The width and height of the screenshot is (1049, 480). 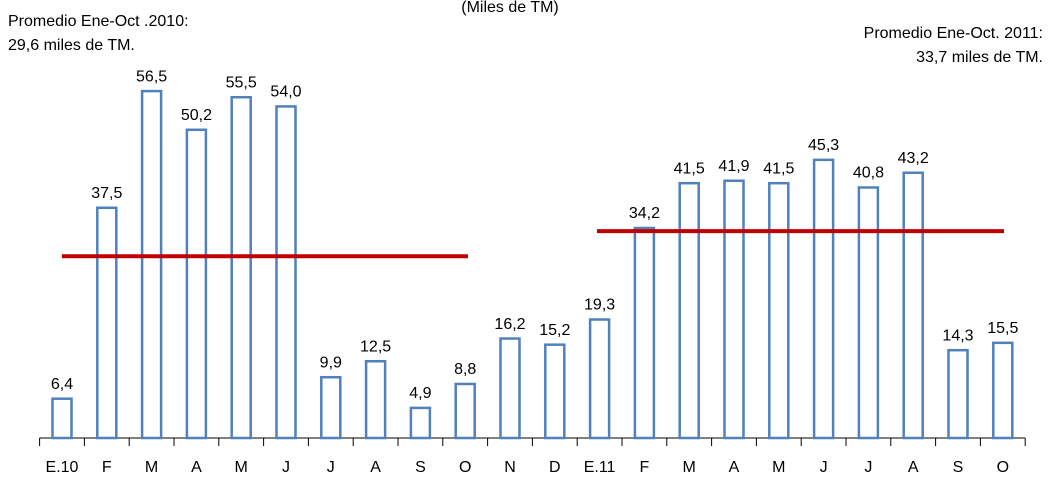 I want to click on value-label: 41,9, so click(x=733, y=166).